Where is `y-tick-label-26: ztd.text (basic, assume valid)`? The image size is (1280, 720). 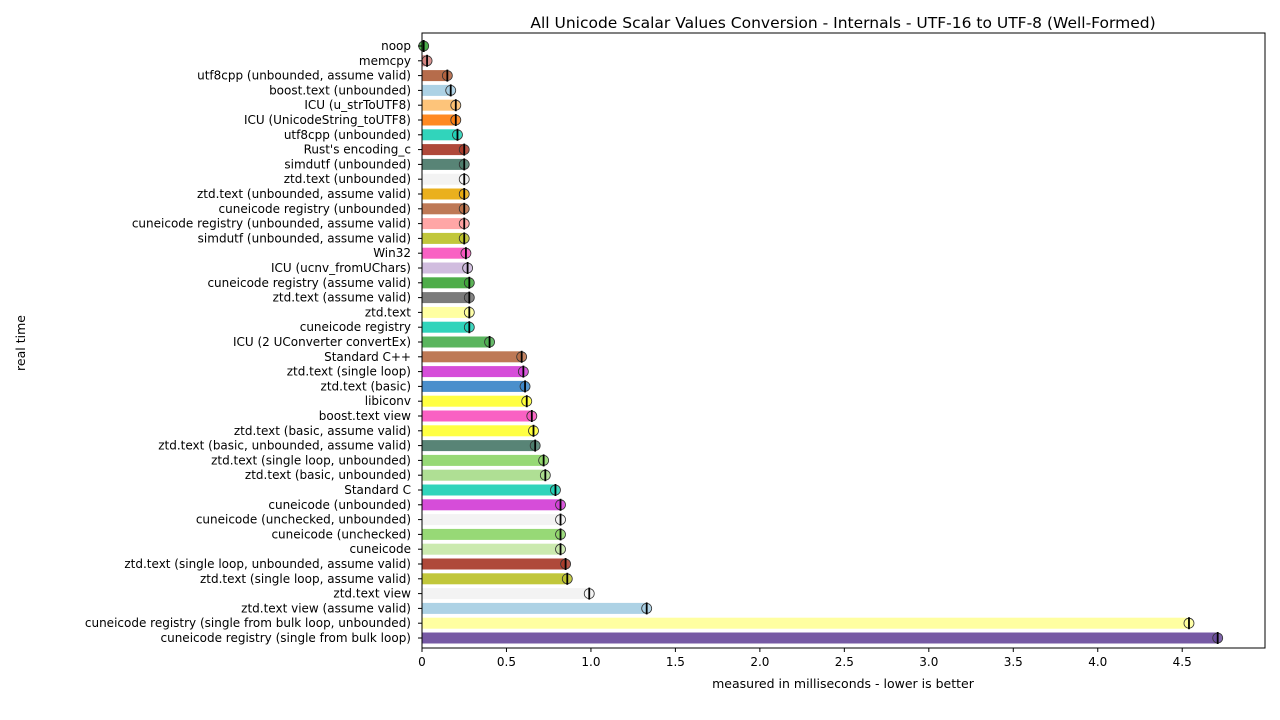 y-tick-label-26: ztd.text (basic, assume valid) is located at coordinates (322, 431).